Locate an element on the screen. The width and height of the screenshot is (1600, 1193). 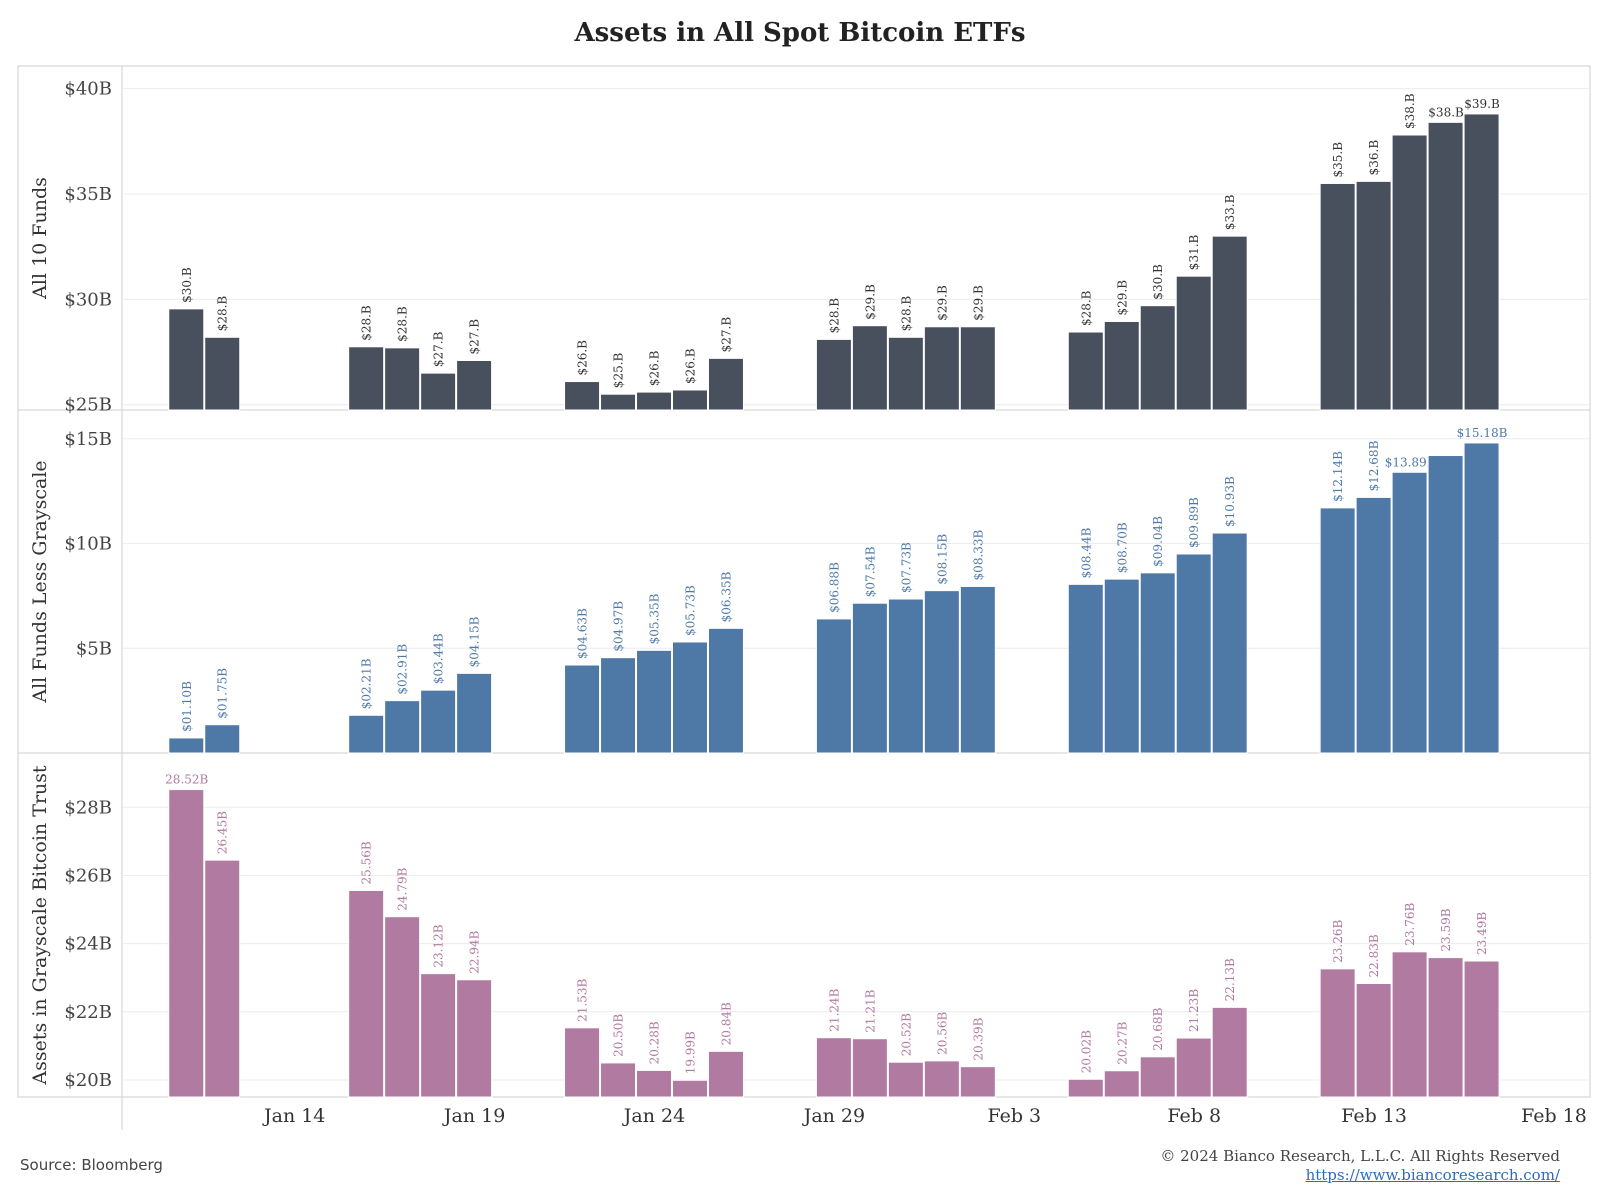
data-label: $05.35B is located at coordinates (655, 618).